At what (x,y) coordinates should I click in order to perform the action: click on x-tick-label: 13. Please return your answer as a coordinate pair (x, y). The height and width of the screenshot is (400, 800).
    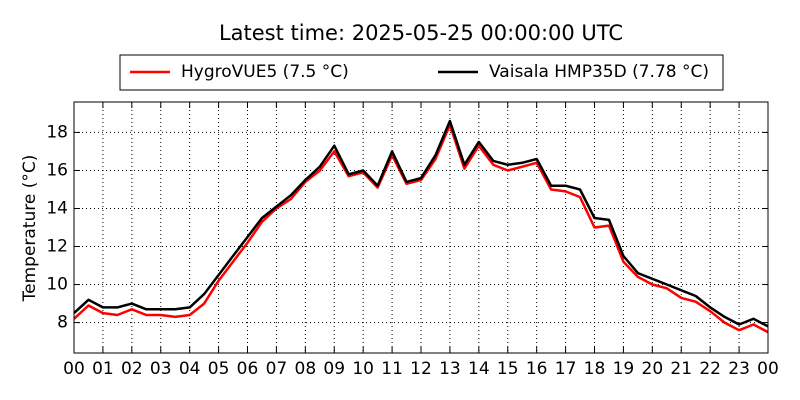
    Looking at the image, I should click on (450, 369).